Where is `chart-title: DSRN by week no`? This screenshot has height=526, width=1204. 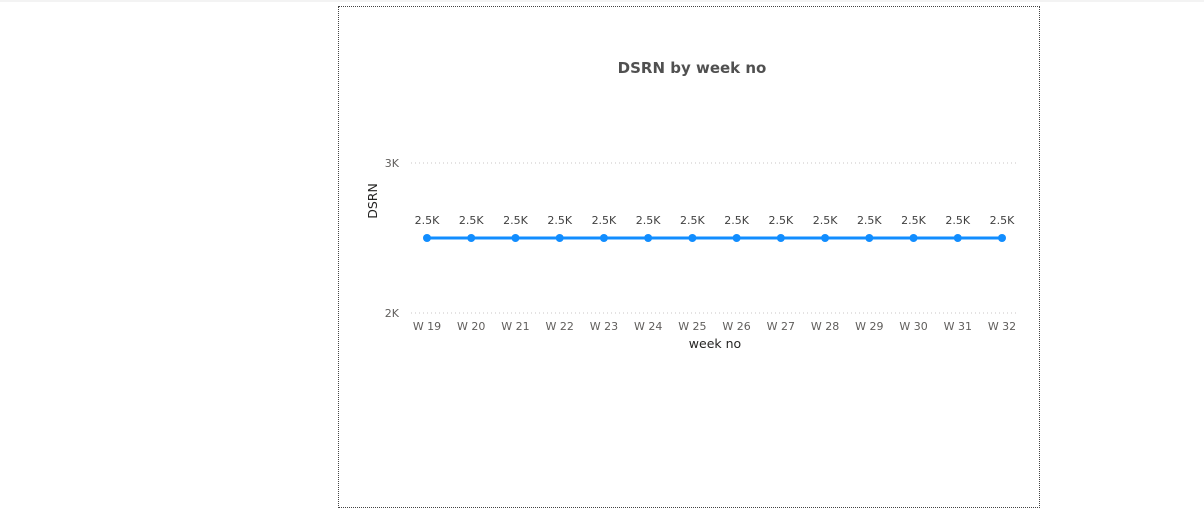 chart-title: DSRN by week no is located at coordinates (692, 68).